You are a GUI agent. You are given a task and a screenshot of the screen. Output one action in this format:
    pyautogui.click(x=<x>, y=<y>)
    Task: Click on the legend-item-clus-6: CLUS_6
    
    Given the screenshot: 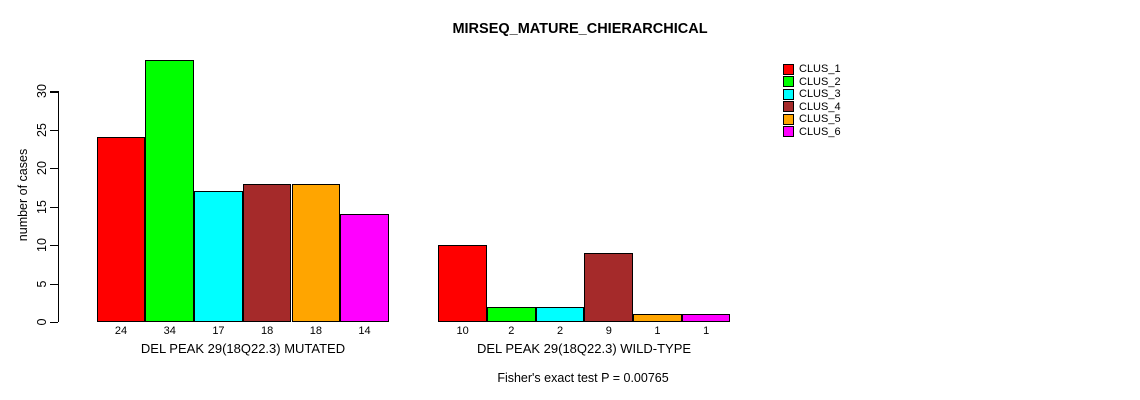 What is the action you would take?
    pyautogui.click(x=812, y=132)
    